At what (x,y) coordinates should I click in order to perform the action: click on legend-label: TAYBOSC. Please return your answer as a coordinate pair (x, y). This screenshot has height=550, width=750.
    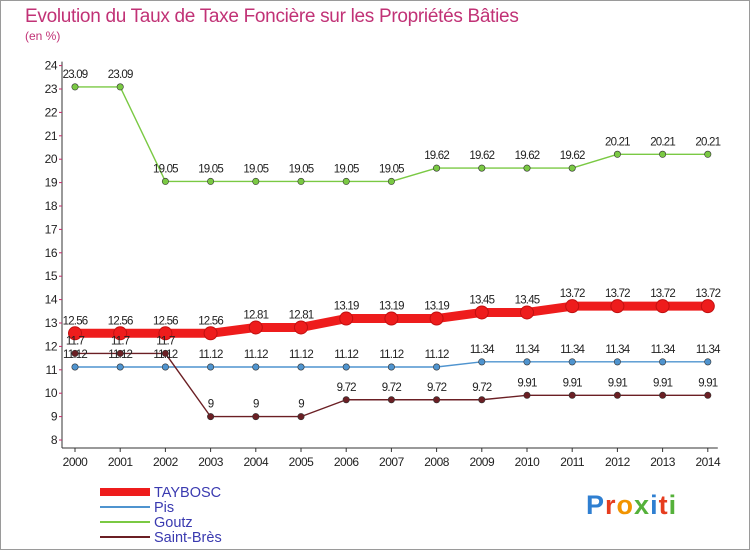
    Looking at the image, I should click on (187, 493).